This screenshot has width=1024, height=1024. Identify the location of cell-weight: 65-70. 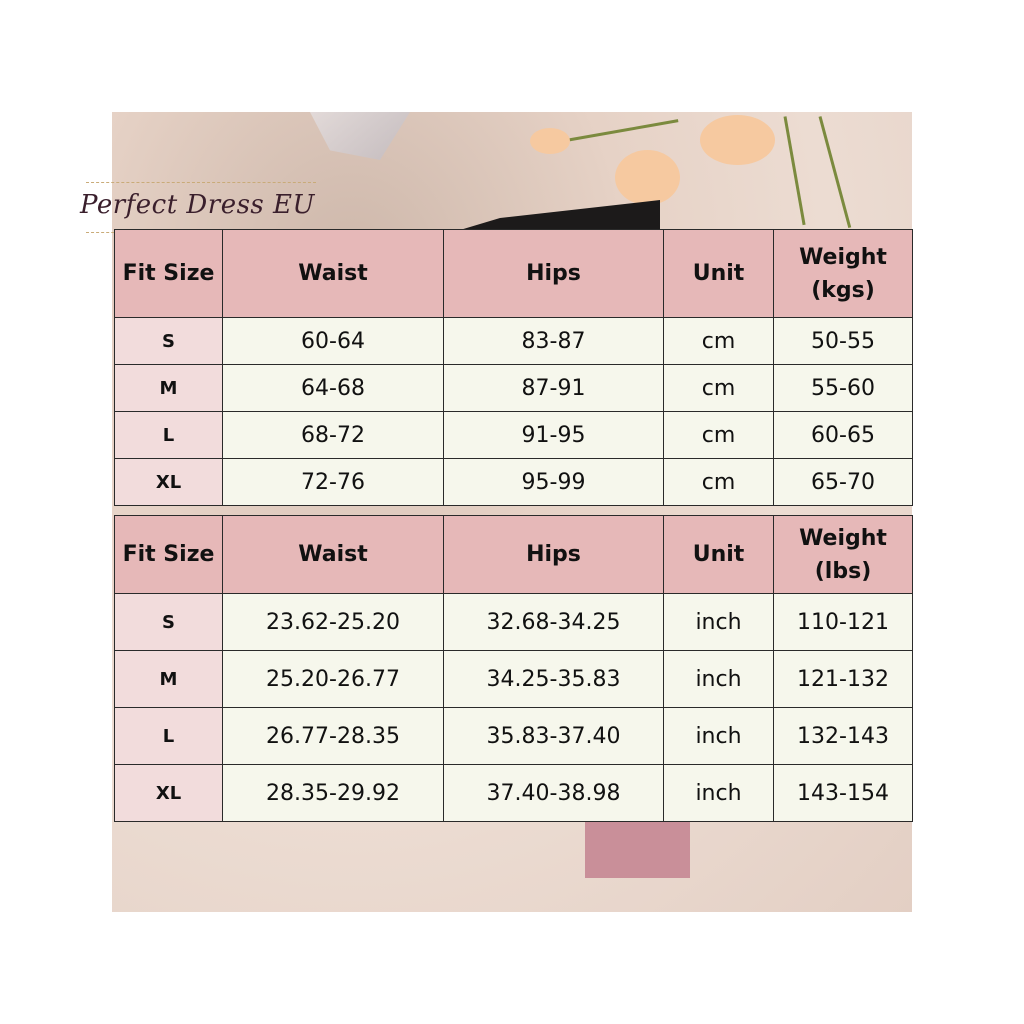
(843, 482).